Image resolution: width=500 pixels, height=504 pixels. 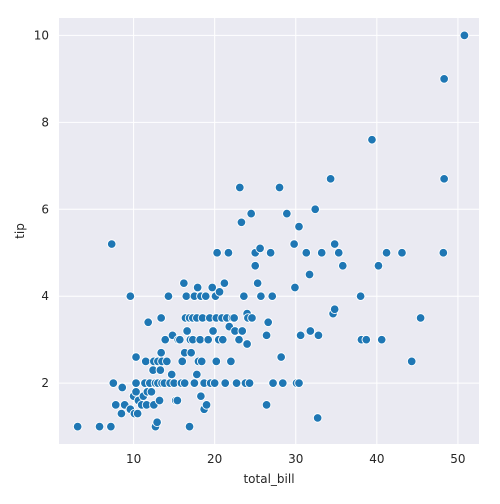 What do you see at coordinates (295, 459) in the screenshot?
I see `x-tick-label: 30` at bounding box center [295, 459].